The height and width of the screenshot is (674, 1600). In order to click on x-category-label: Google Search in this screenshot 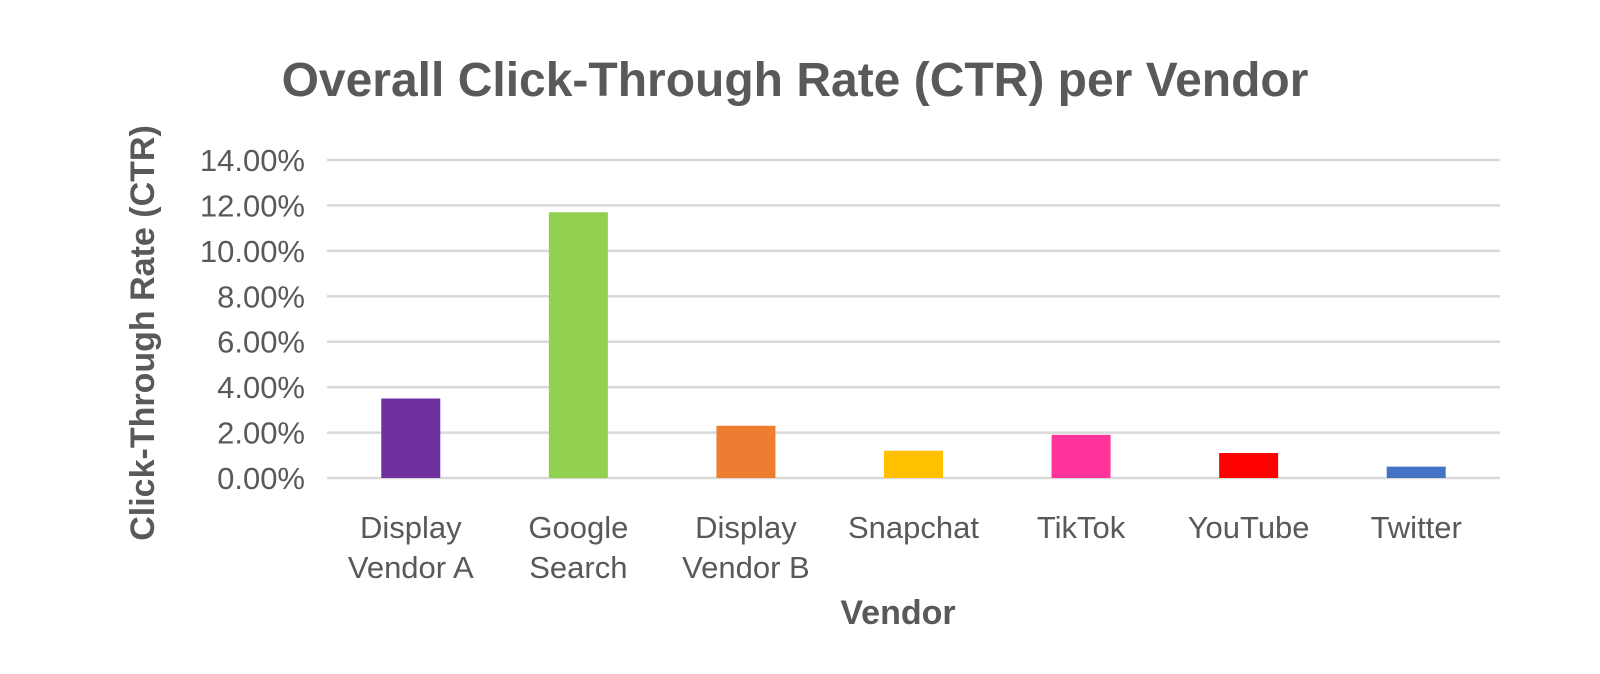, I will do `click(578, 547)`.